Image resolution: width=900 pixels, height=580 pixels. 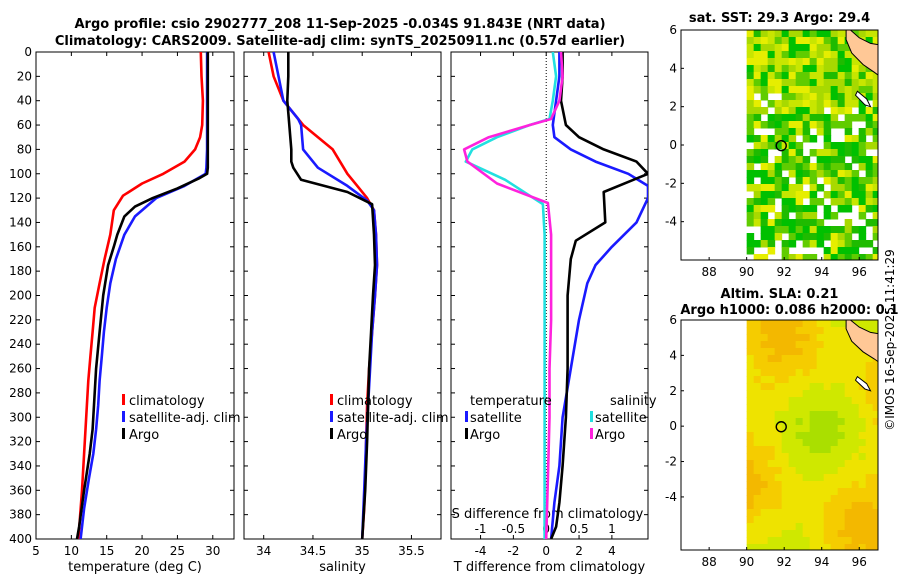 I want to click on island-polygon, so click(x=863, y=99).